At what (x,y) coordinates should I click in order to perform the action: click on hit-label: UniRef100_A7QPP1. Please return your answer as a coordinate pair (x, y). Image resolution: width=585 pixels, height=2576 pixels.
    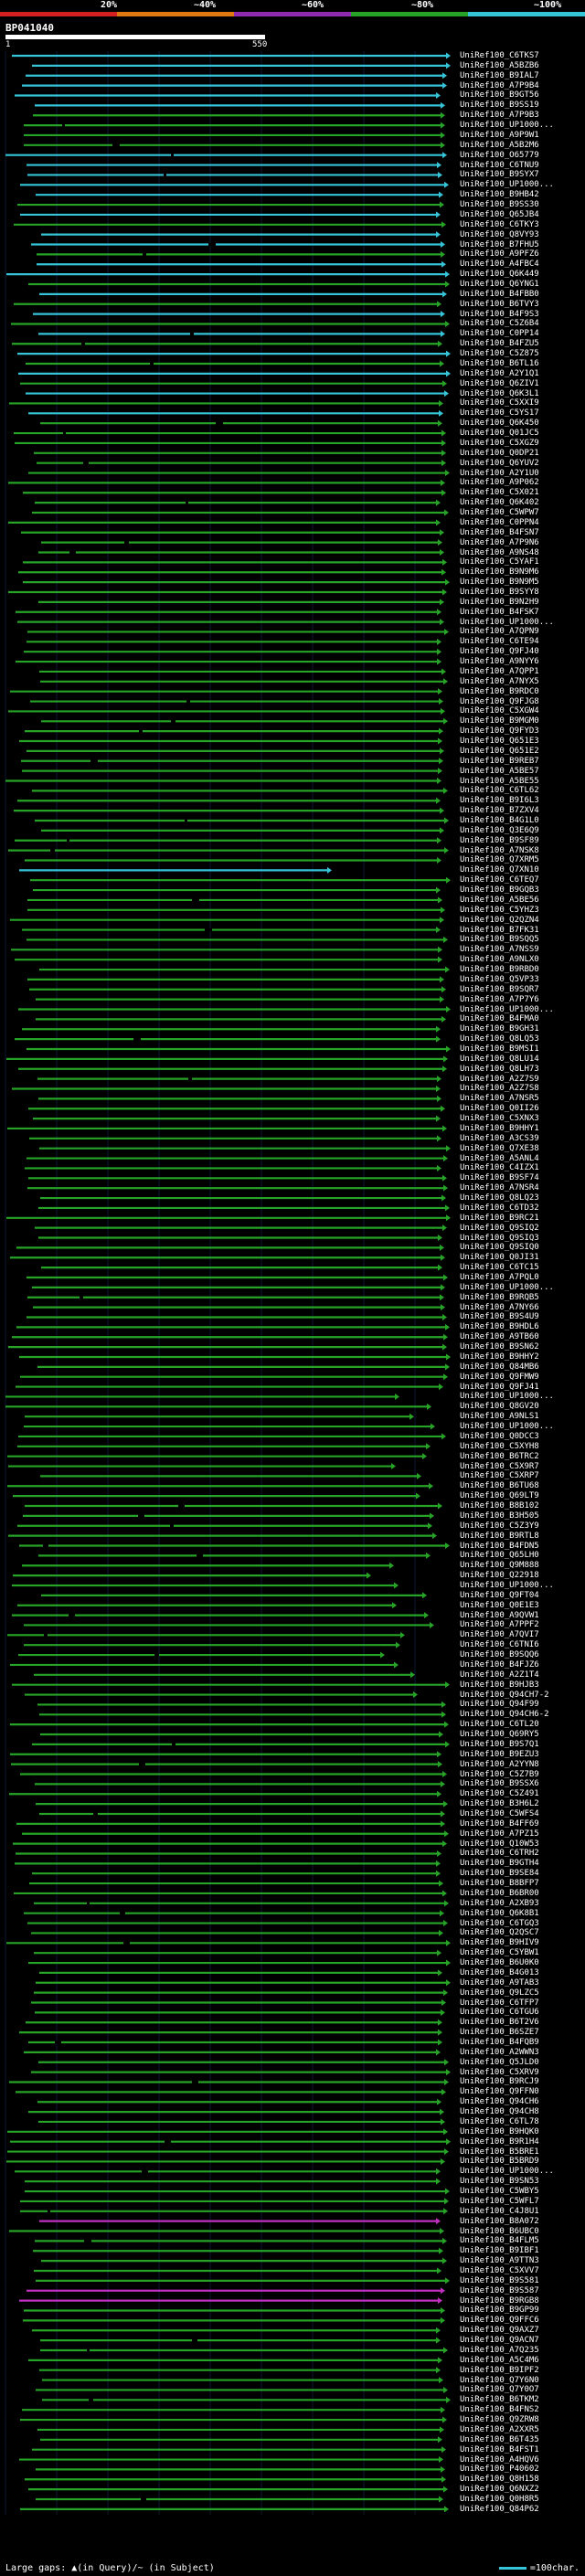
    Looking at the image, I should click on (500, 671).